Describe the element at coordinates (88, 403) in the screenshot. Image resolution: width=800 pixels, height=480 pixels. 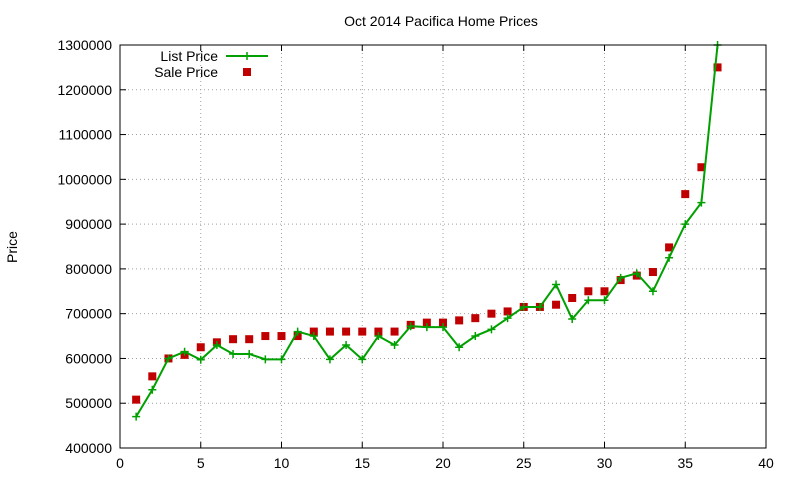
I see `y-tick-label: 500000` at that location.